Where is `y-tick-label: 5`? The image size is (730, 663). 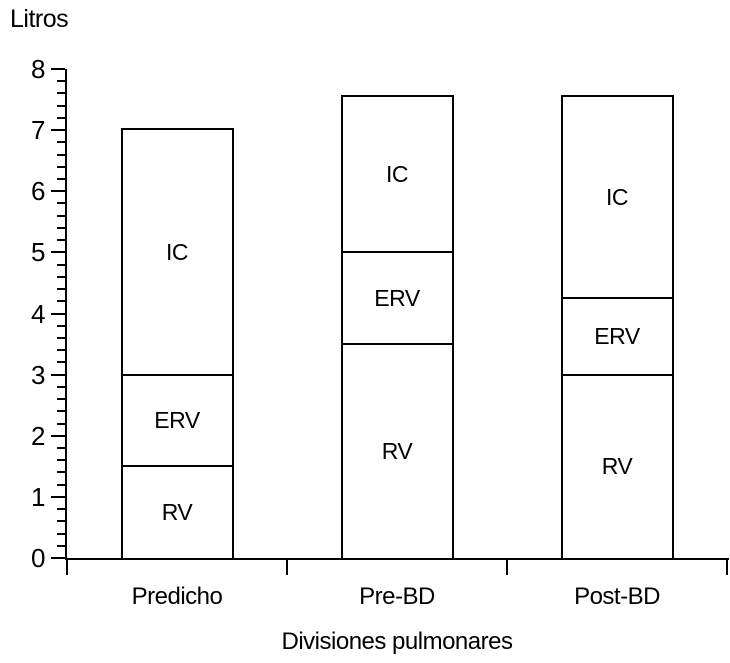
y-tick-label: 5 is located at coordinates (38, 252).